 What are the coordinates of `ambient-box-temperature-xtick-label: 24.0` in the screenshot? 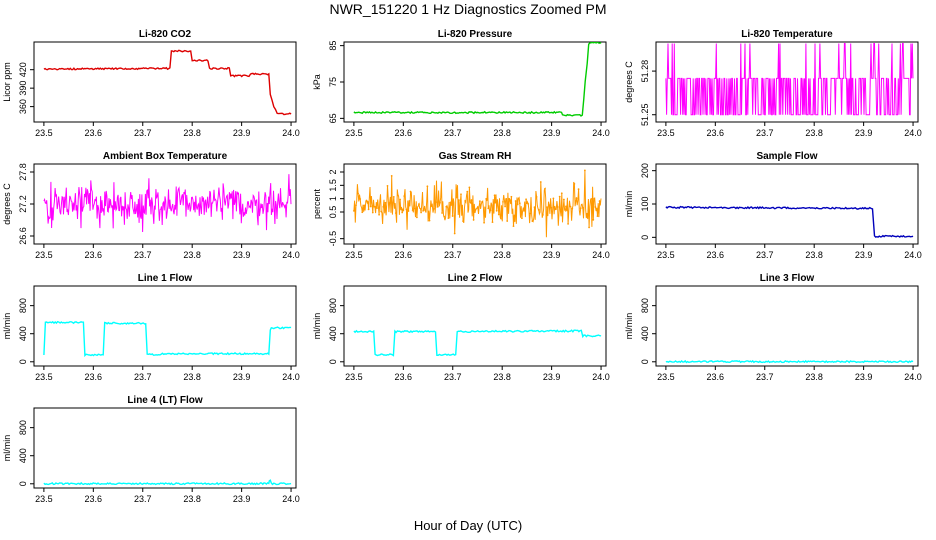 It's located at (291, 255).